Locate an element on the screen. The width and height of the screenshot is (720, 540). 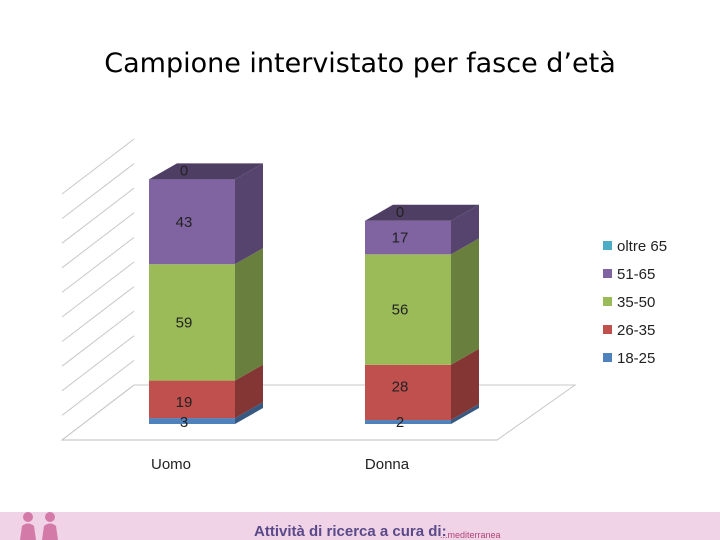
legend-label-35-50: 35-50 is located at coordinates (636, 302).